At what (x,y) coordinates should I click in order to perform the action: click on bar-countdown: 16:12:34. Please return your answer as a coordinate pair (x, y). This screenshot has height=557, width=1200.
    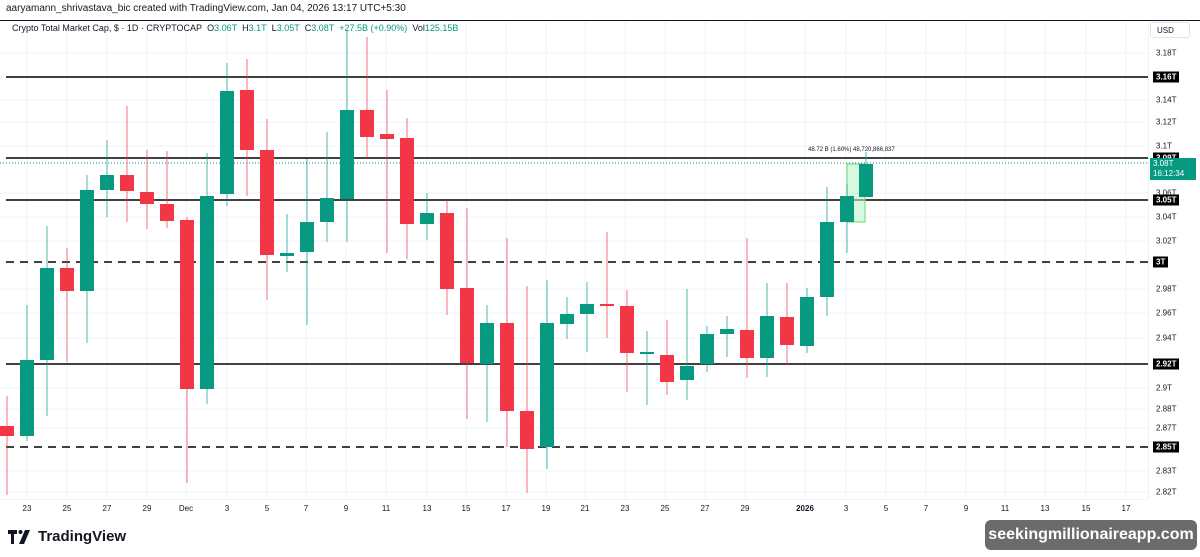
    Looking at the image, I should click on (1169, 173).